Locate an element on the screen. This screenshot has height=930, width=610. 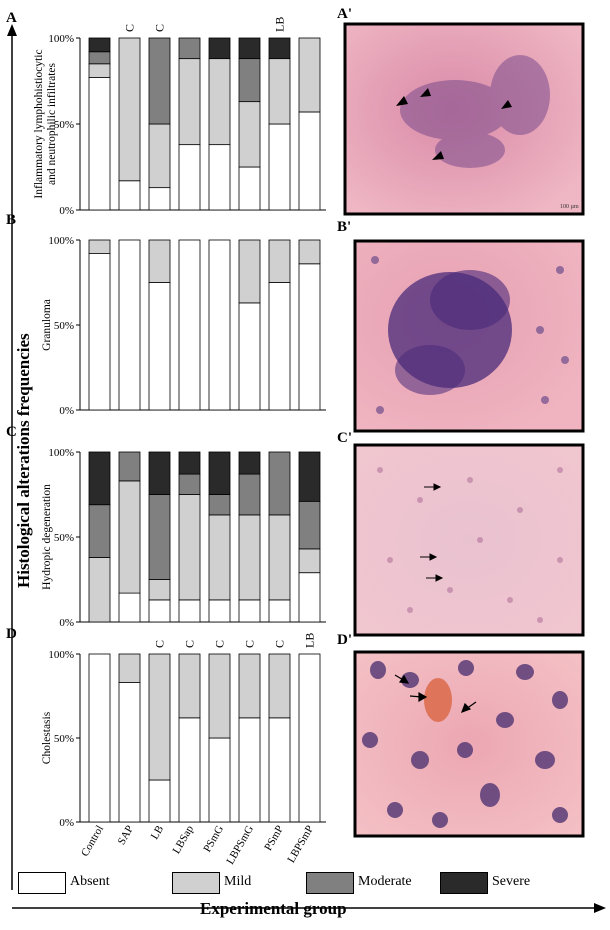
bar-annotation-sap: C is located at coordinates (130, 28).